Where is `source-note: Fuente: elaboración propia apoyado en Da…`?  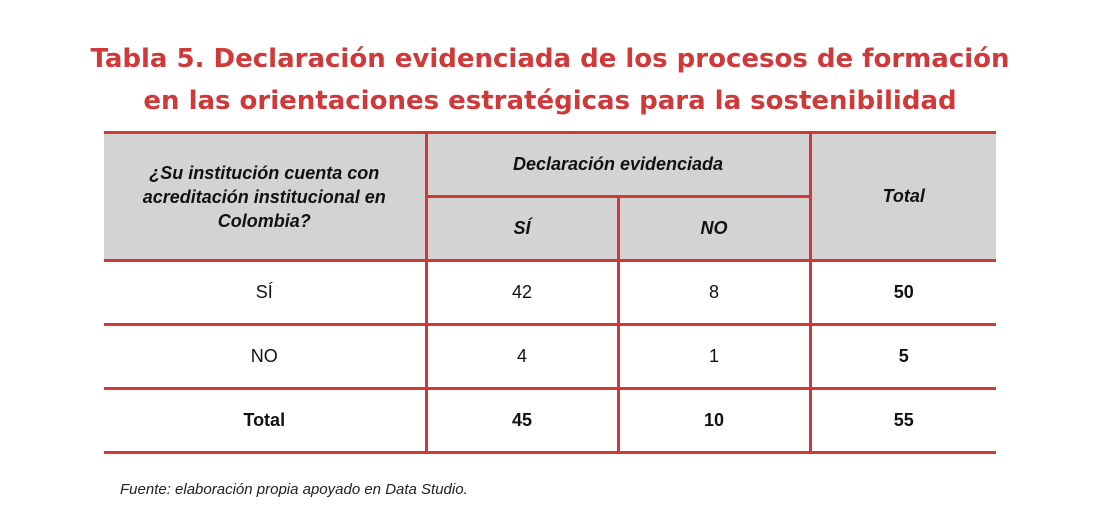 source-note: Fuente: elaboración propia apoyado en Da… is located at coordinates (294, 489).